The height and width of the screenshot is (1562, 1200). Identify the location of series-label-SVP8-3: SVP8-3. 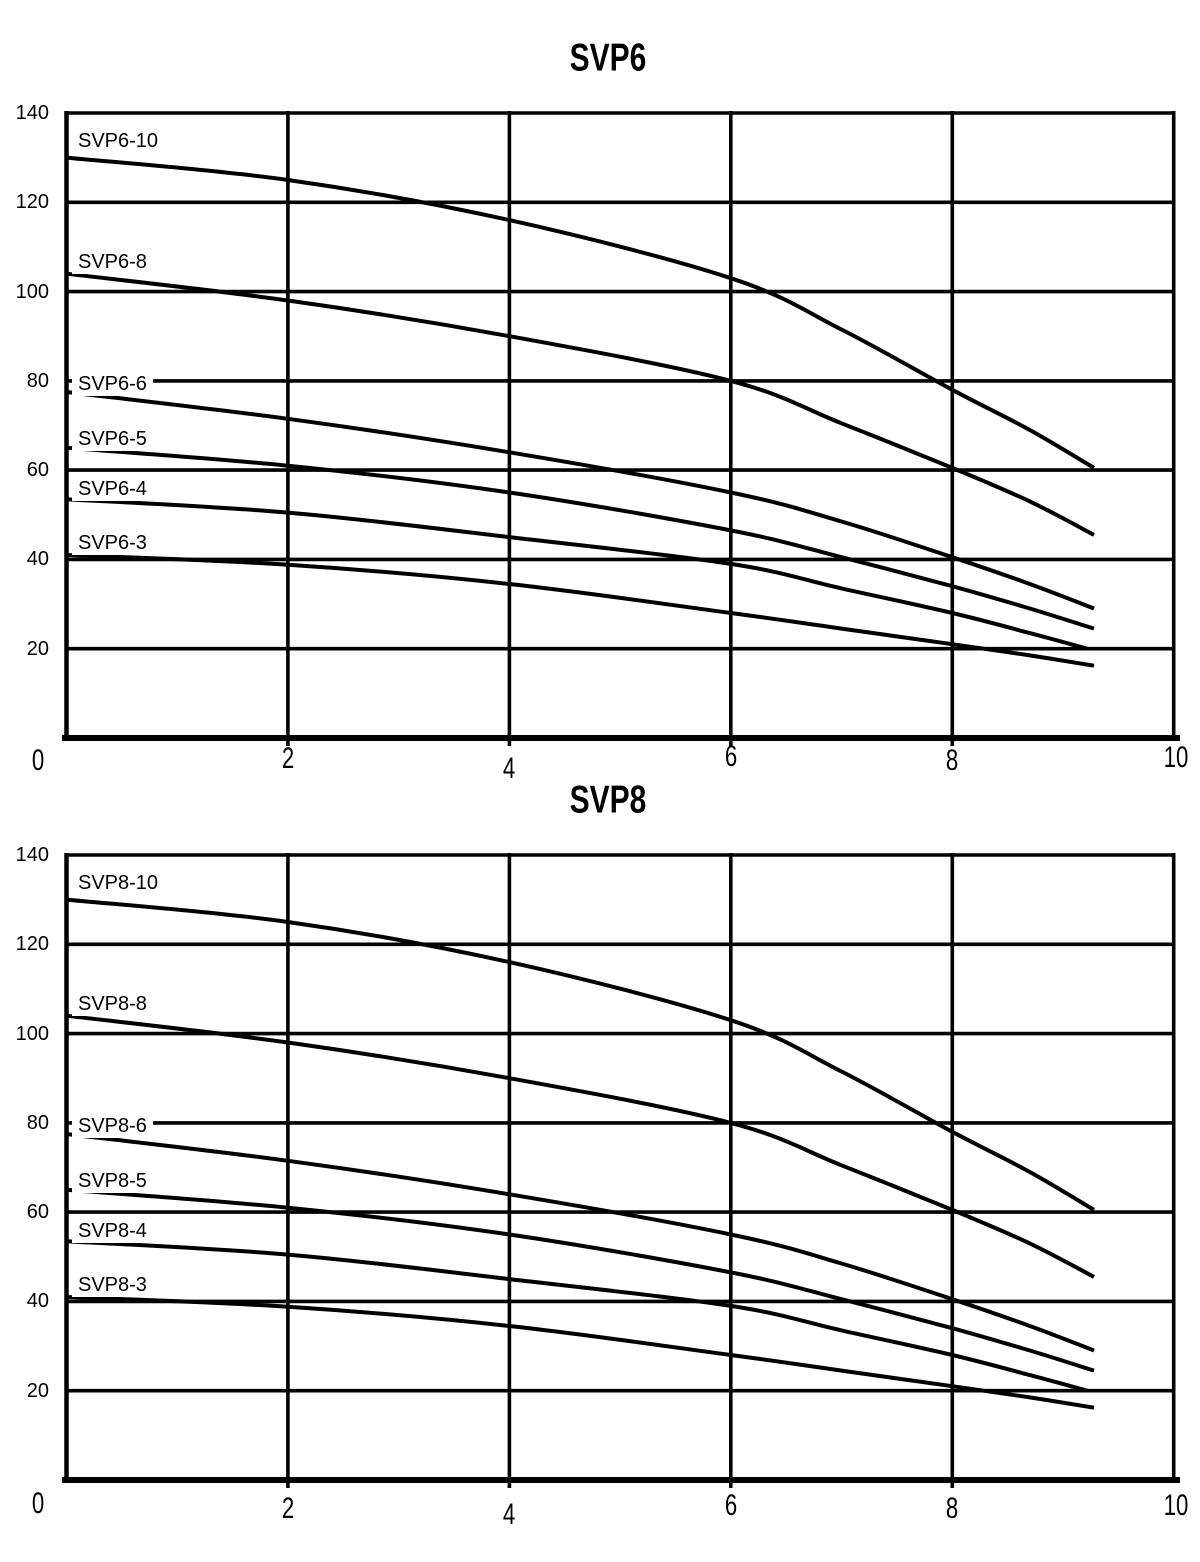
(112, 1285).